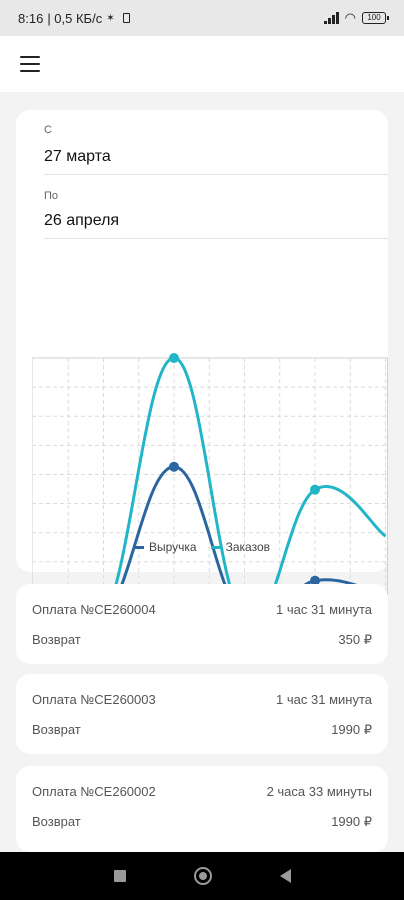  Describe the element at coordinates (82, 220) in the screenshot. I see `to-date-field: 26 апреля` at that location.